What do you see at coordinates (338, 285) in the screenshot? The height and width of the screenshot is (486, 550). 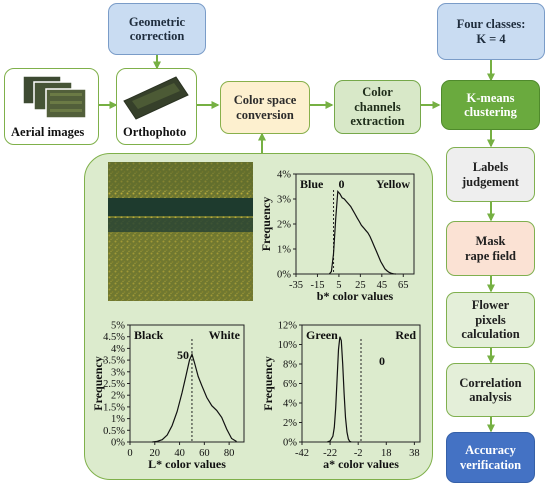 I see `b-xtick-label: 5` at bounding box center [338, 285].